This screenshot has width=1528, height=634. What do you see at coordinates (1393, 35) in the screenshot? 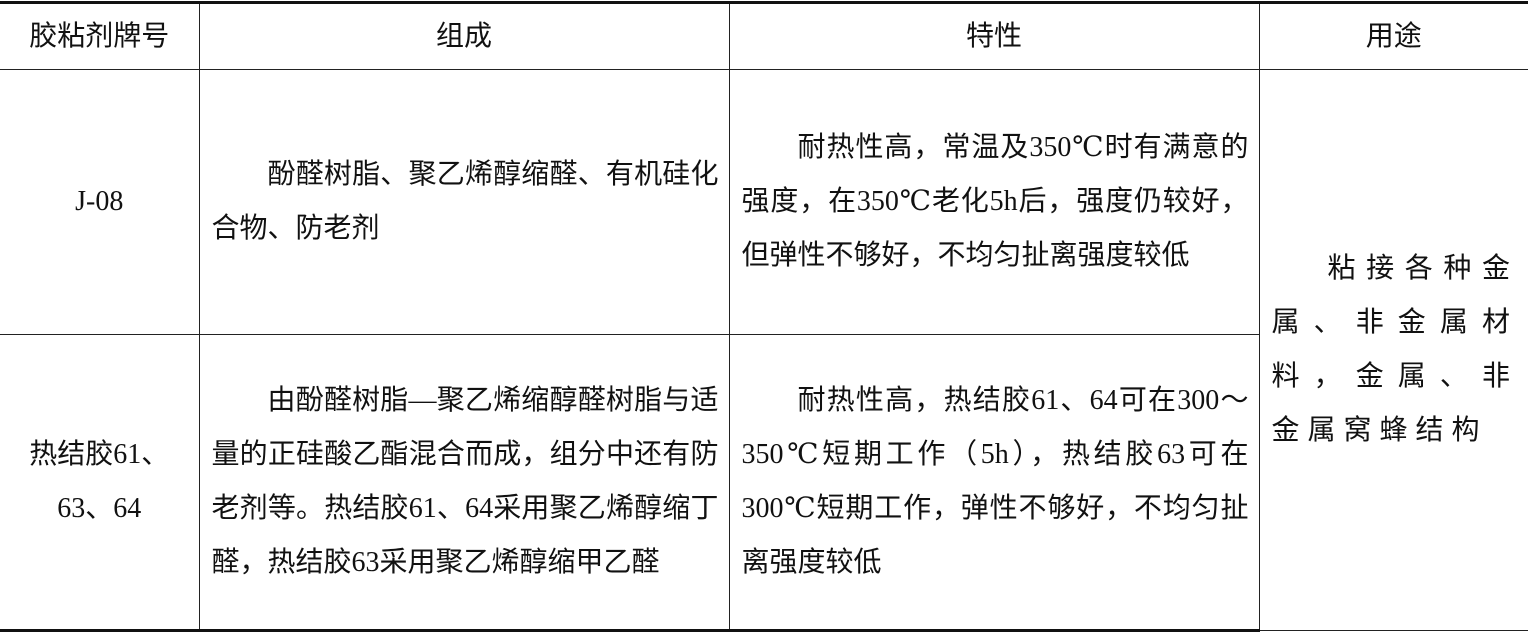
I see `header-usage: 用途` at bounding box center [1393, 35].